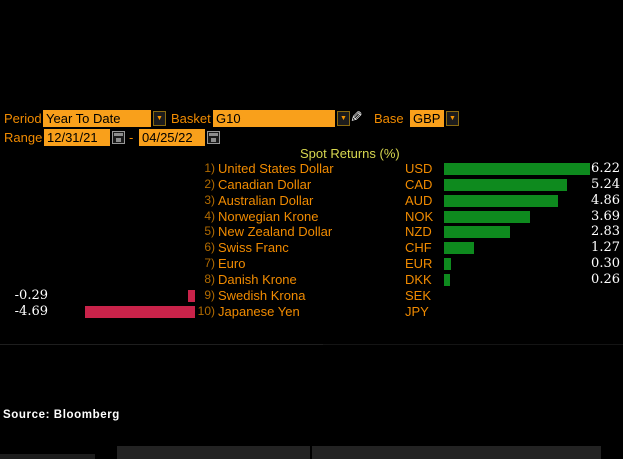  What do you see at coordinates (311, 248) in the screenshot?
I see `currency-row: 6) Swiss Franc CHF 1.27` at bounding box center [311, 248].